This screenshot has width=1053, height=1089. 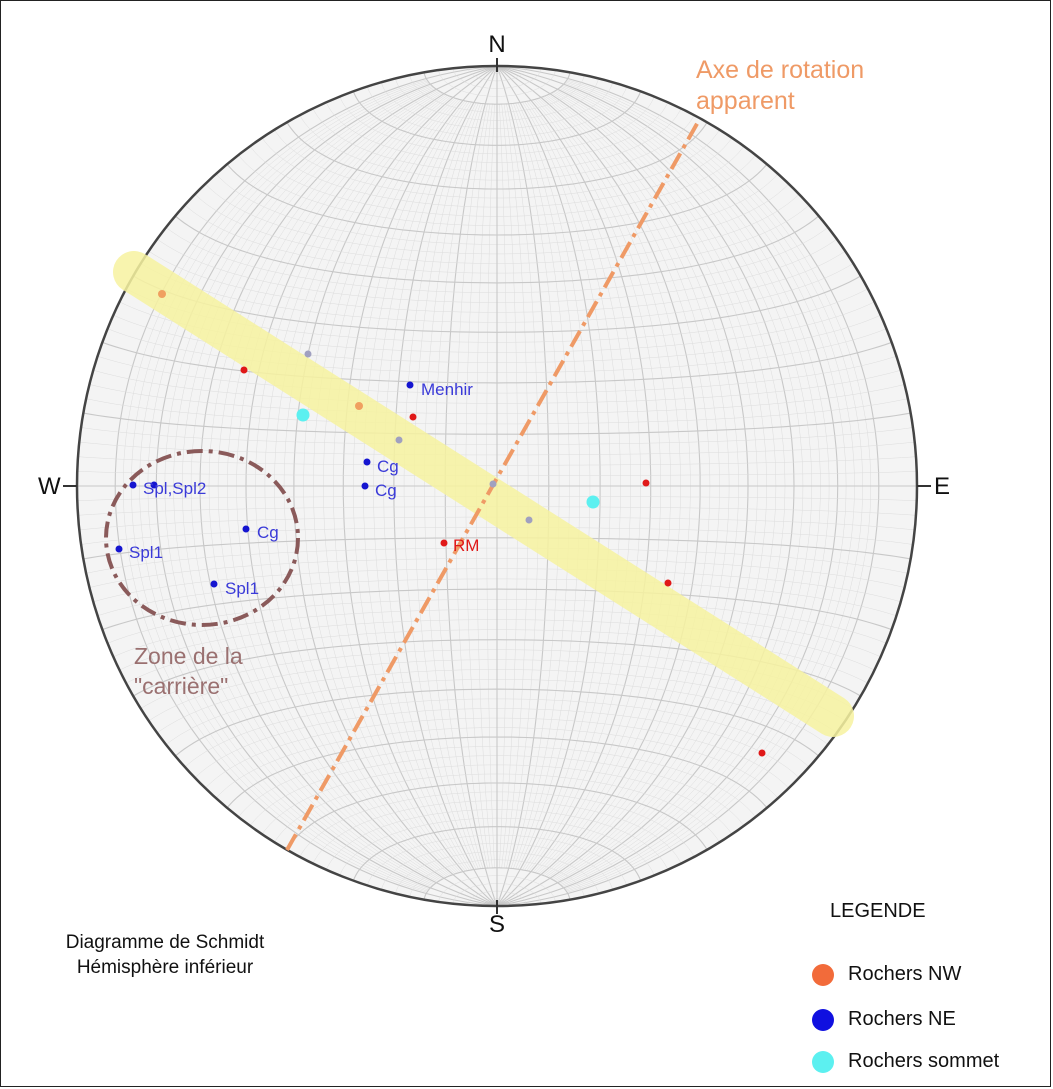 I want to click on legend-label-ne: Rochers NE, so click(x=902, y=1019).